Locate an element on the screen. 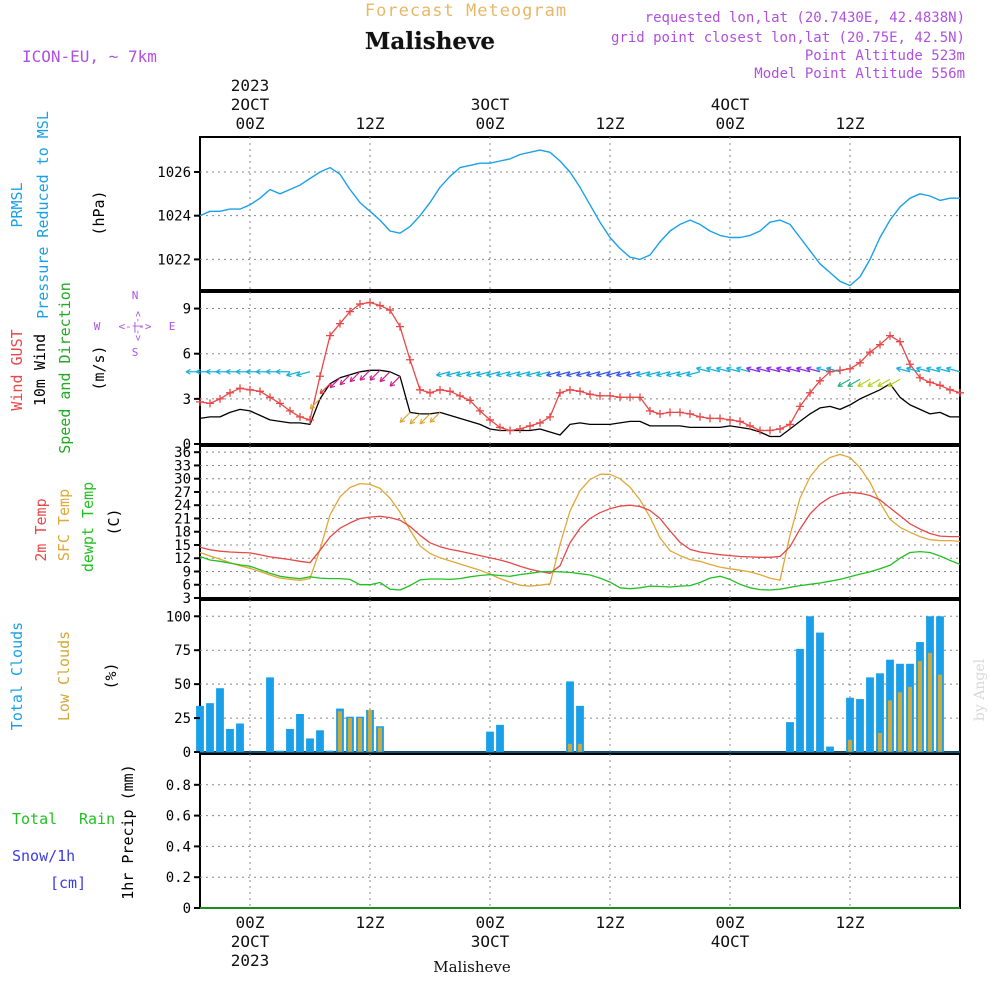 This screenshot has height=1000, width=1000. ytick-label-clouds: 100 is located at coordinates (178, 617).